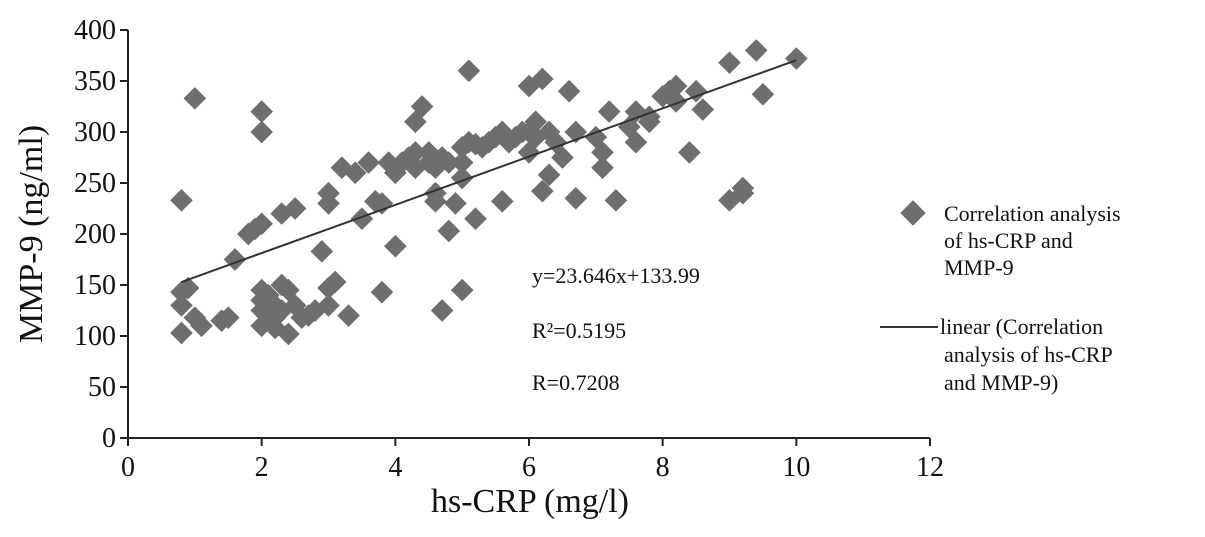 The height and width of the screenshot is (537, 1205). What do you see at coordinates (95, 285) in the screenshot?
I see `y-tick-label: 150` at bounding box center [95, 285].